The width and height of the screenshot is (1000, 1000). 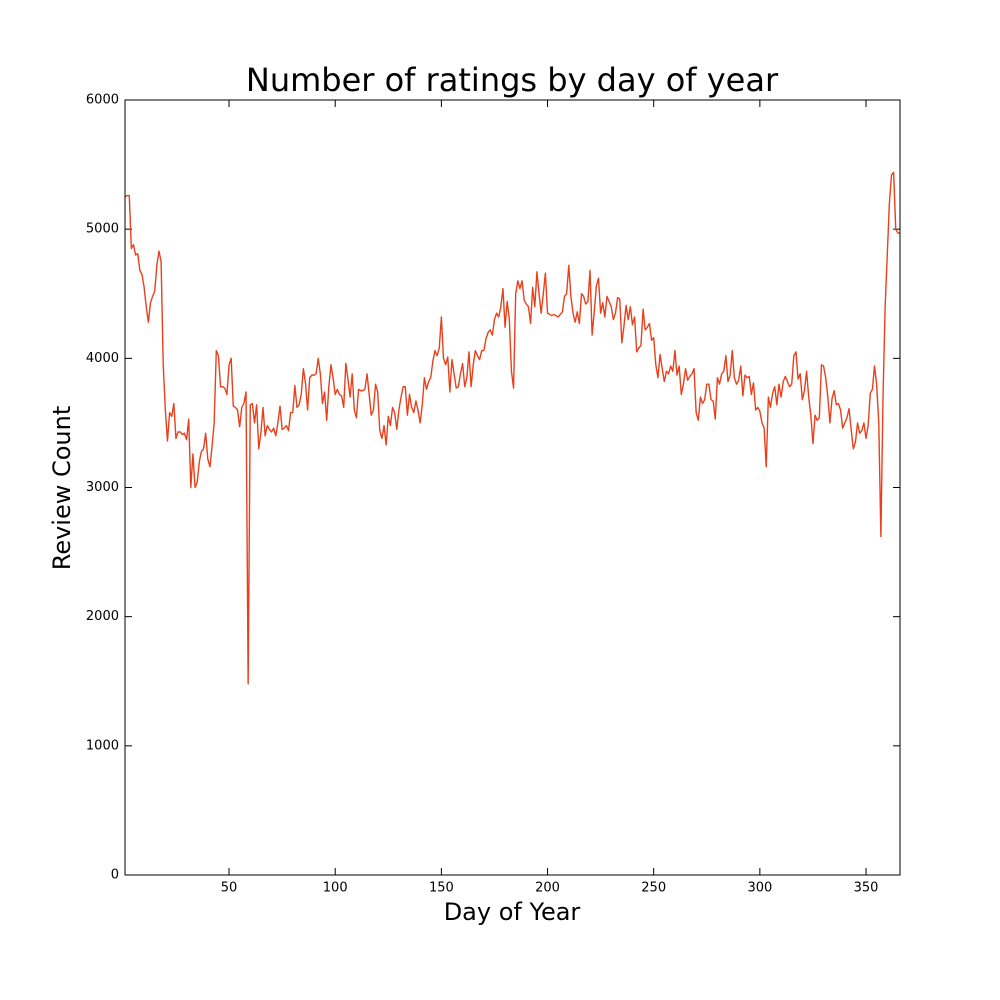 I want to click on y-axis-label: Review Count, so click(x=62, y=488).